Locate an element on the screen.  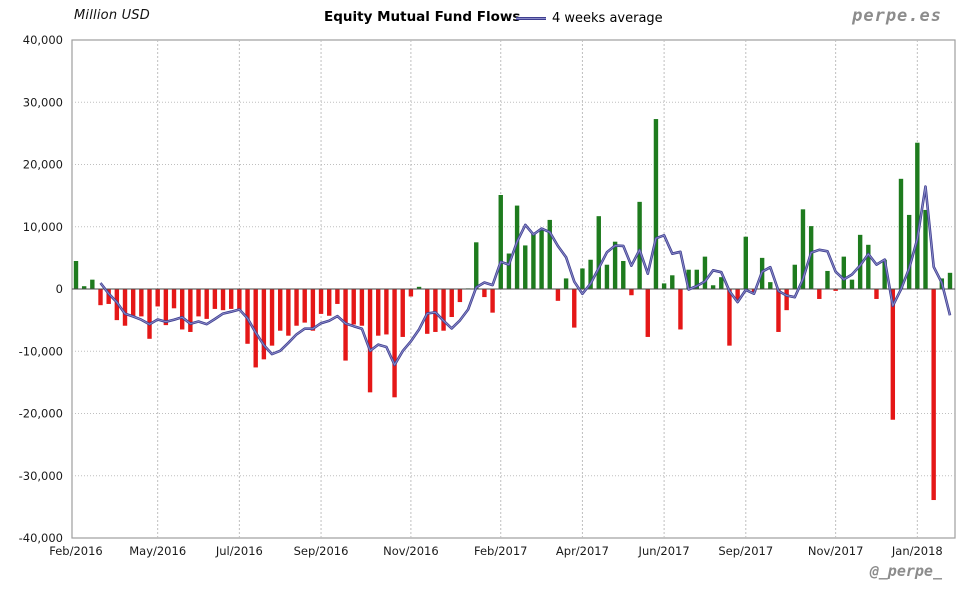
x-tick-label: Nov/2017 is located at coordinates (836, 551).